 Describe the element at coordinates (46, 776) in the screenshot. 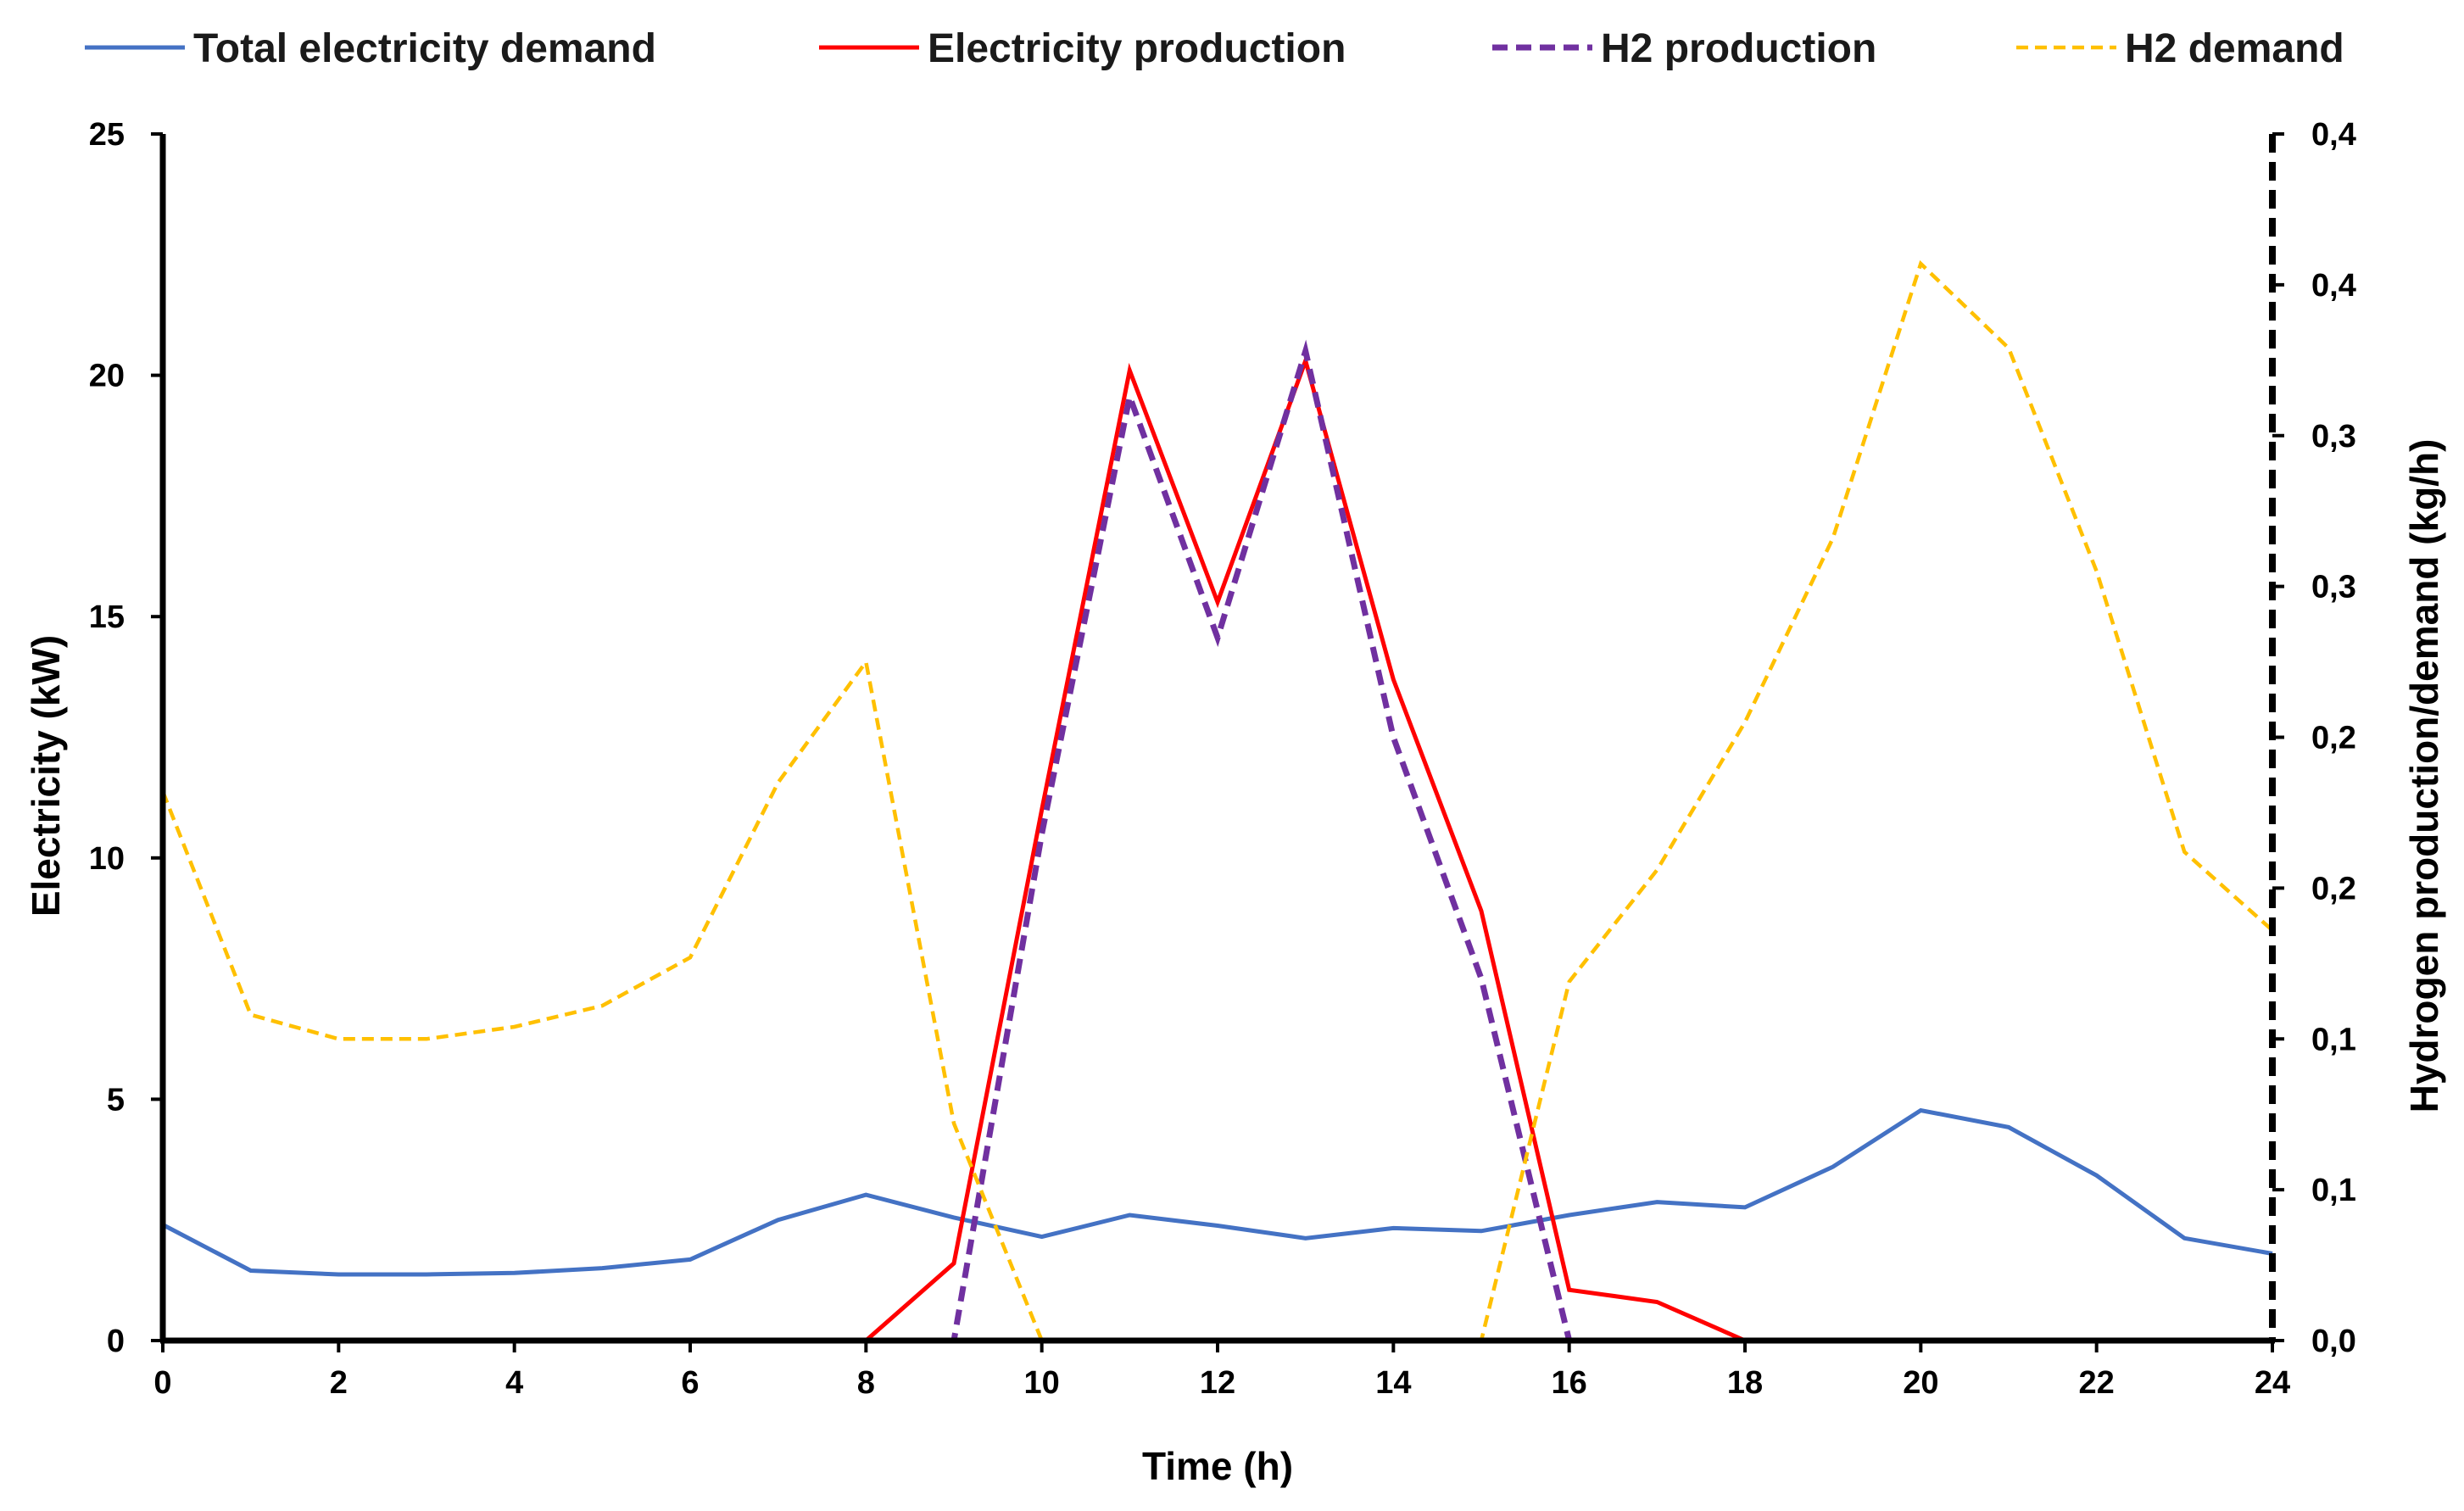

I see `y-axis-title-left: Electricity (kW)` at that location.